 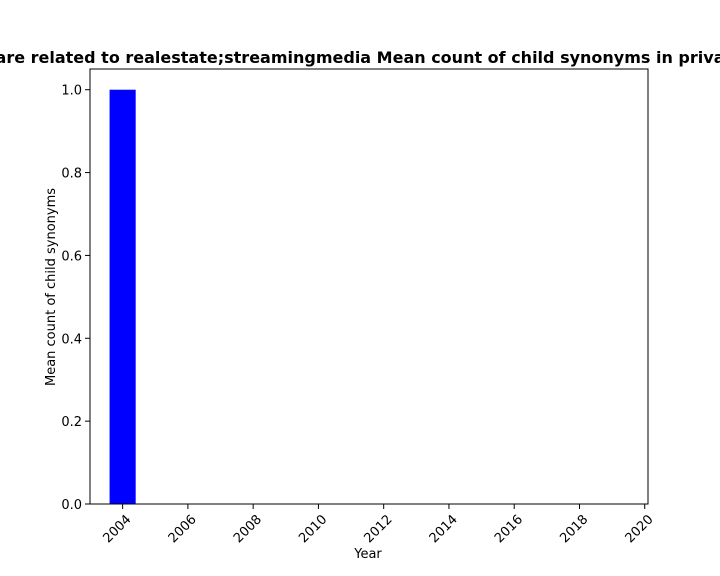 What do you see at coordinates (71, 339) in the screenshot?
I see `y-tick-label: 0.4` at bounding box center [71, 339].